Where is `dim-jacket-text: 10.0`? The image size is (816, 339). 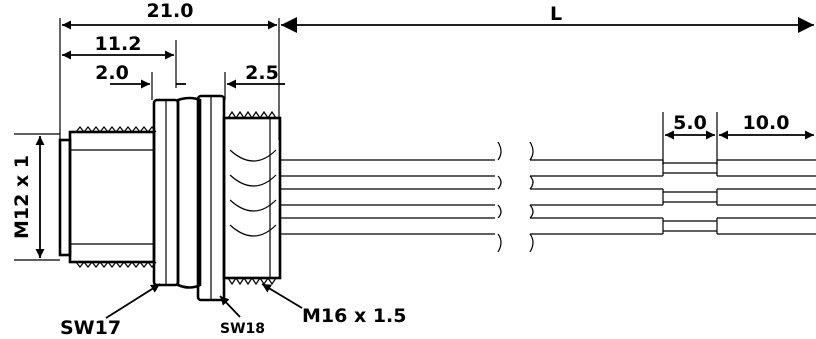
dim-jacket-text: 10.0 is located at coordinates (766, 123).